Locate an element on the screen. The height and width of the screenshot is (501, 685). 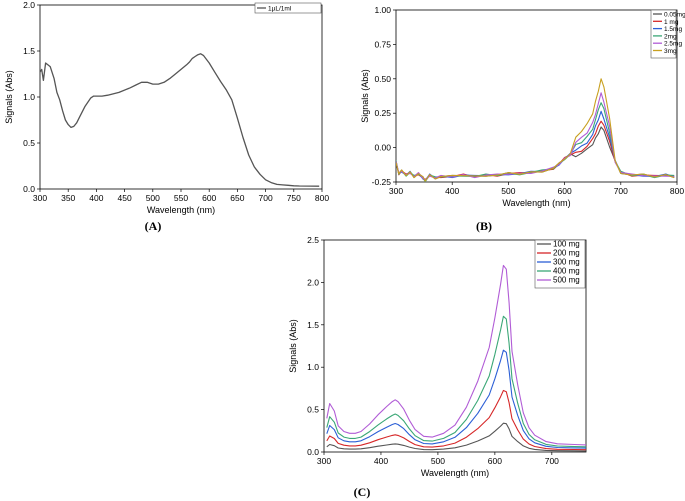
y-tick-label: 0.00 is located at coordinates (382, 148).